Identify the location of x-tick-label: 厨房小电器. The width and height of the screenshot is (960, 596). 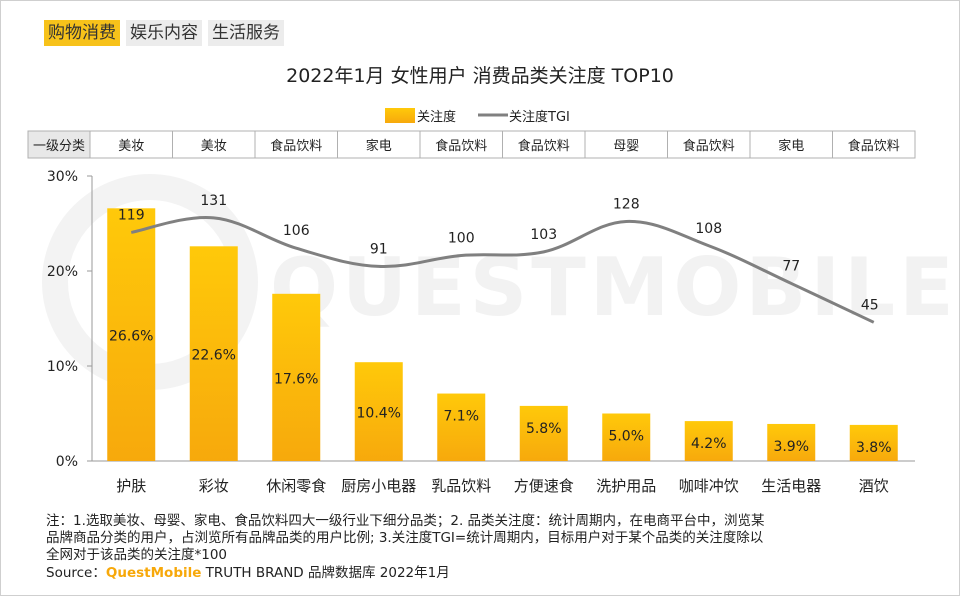
(378, 486).